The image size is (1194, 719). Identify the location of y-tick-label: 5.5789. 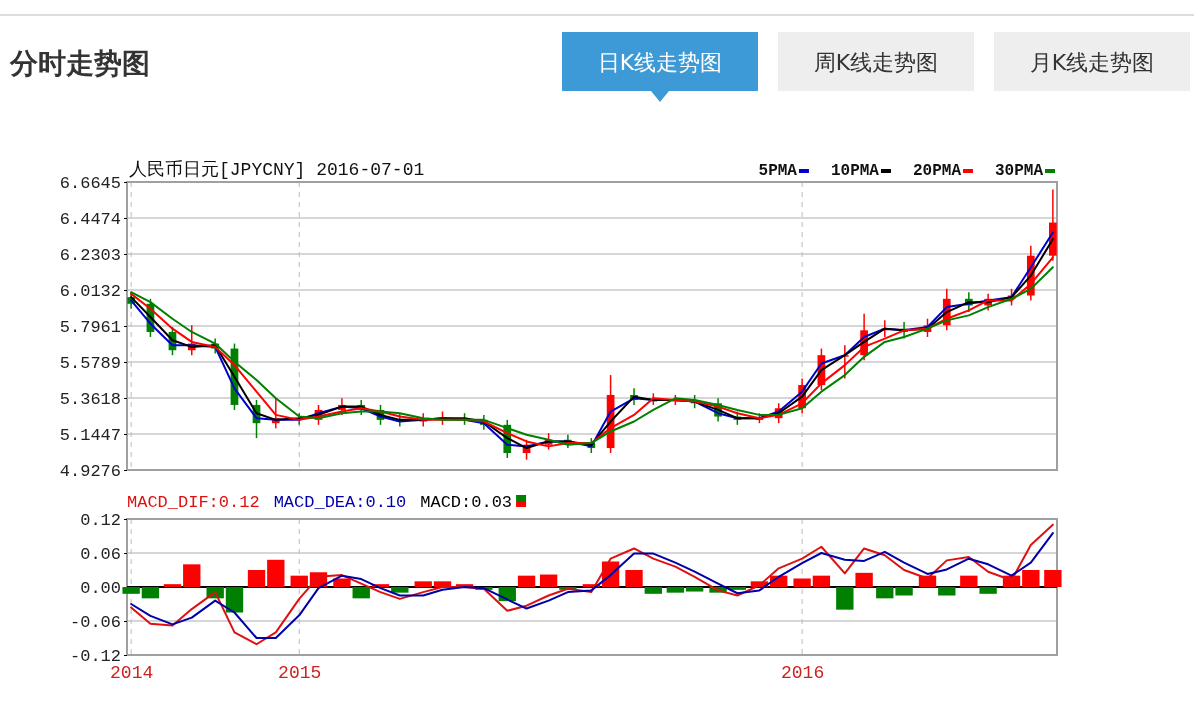
(90, 363).